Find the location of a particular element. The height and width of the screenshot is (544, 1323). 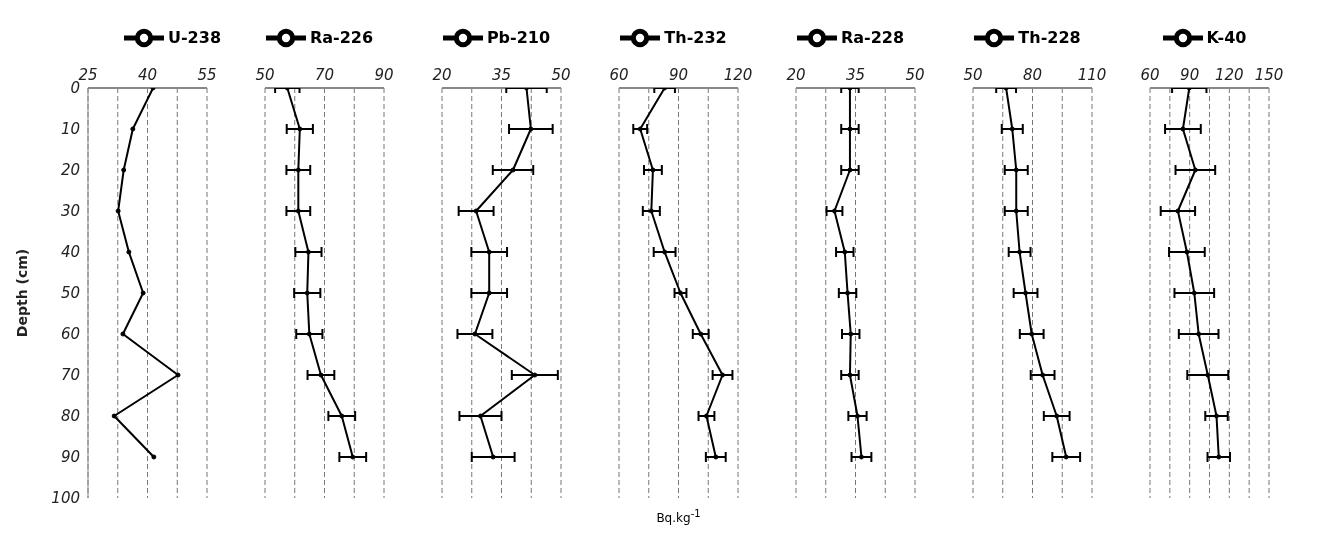

x-tick-label: 55 is located at coordinates (207, 75).